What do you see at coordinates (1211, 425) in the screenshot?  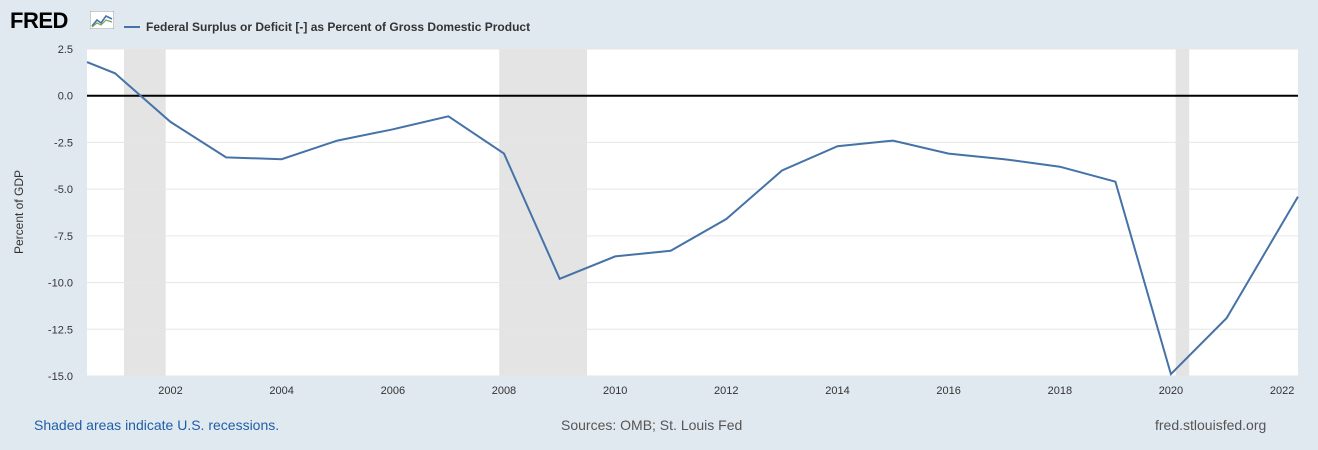 I see `site-link: fred.stlouisfed.org` at bounding box center [1211, 425].